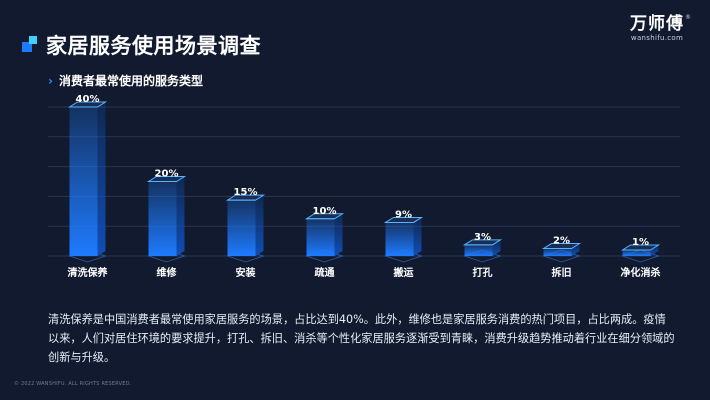 The height and width of the screenshot is (400, 710). What do you see at coordinates (167, 174) in the screenshot?
I see `data-label: 20%` at bounding box center [167, 174].